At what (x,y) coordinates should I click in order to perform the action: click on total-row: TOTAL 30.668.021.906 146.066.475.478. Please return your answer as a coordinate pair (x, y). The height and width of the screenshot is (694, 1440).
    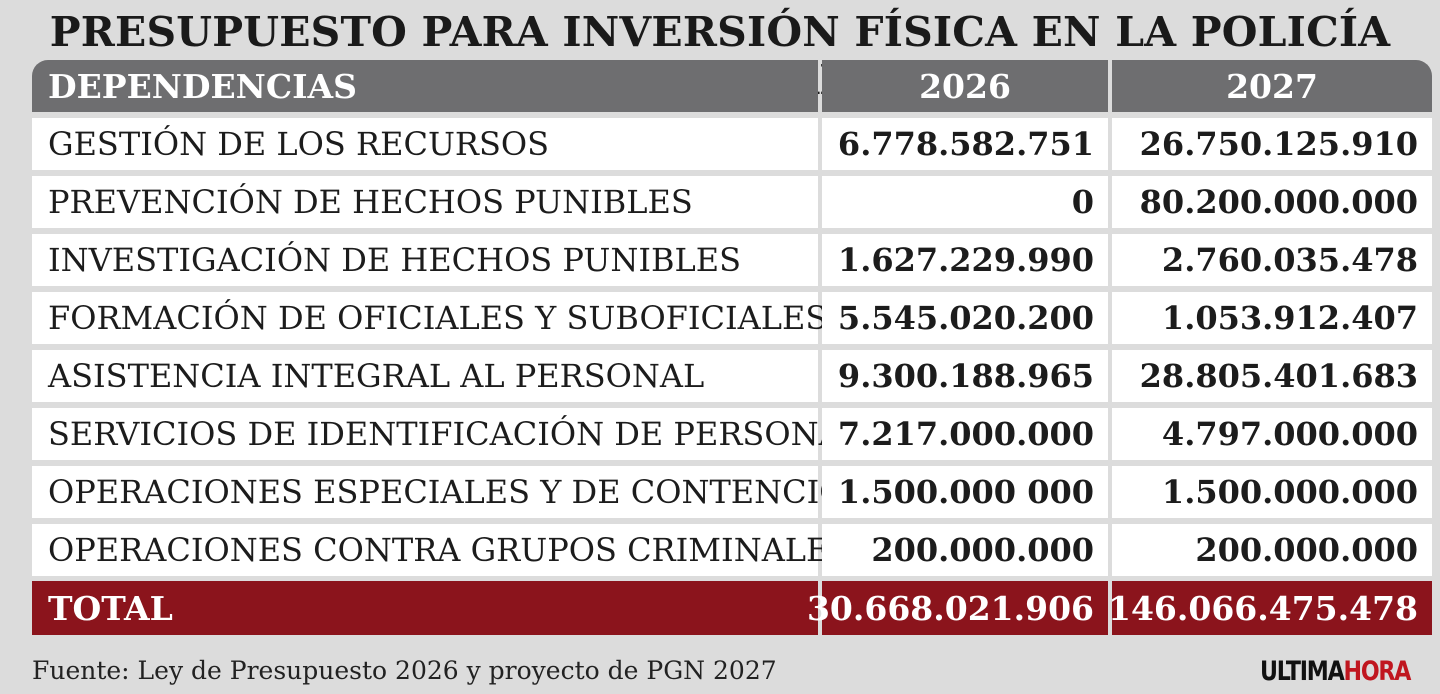
    Looking at the image, I should click on (732, 608).